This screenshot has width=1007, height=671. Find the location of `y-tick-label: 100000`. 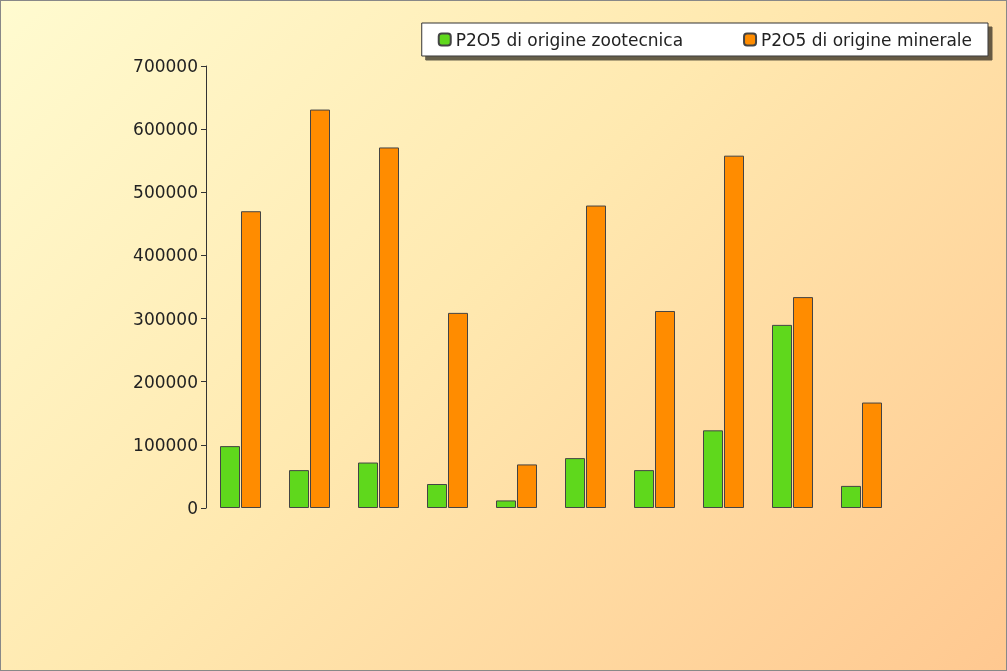

y-tick-label: 100000 is located at coordinates (165, 444).